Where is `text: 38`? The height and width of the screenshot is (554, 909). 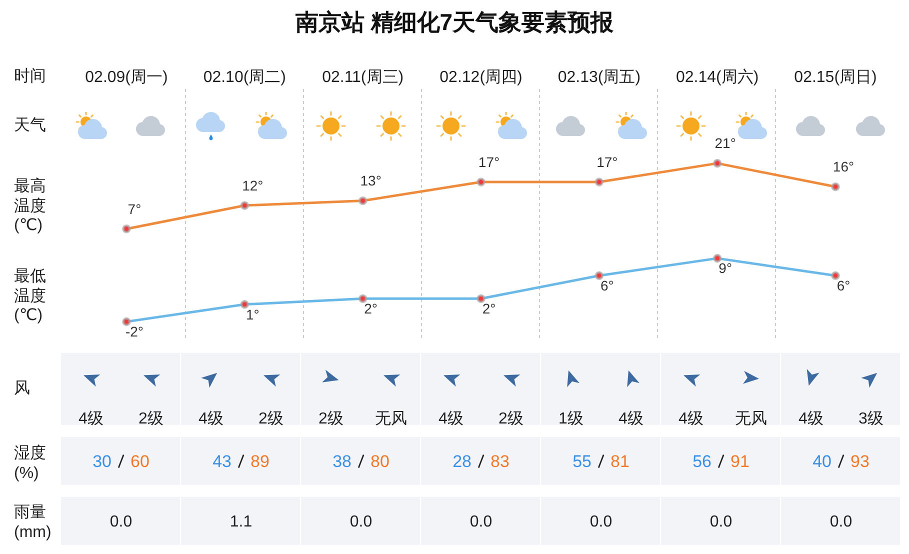
text: 38 is located at coordinates (342, 461).